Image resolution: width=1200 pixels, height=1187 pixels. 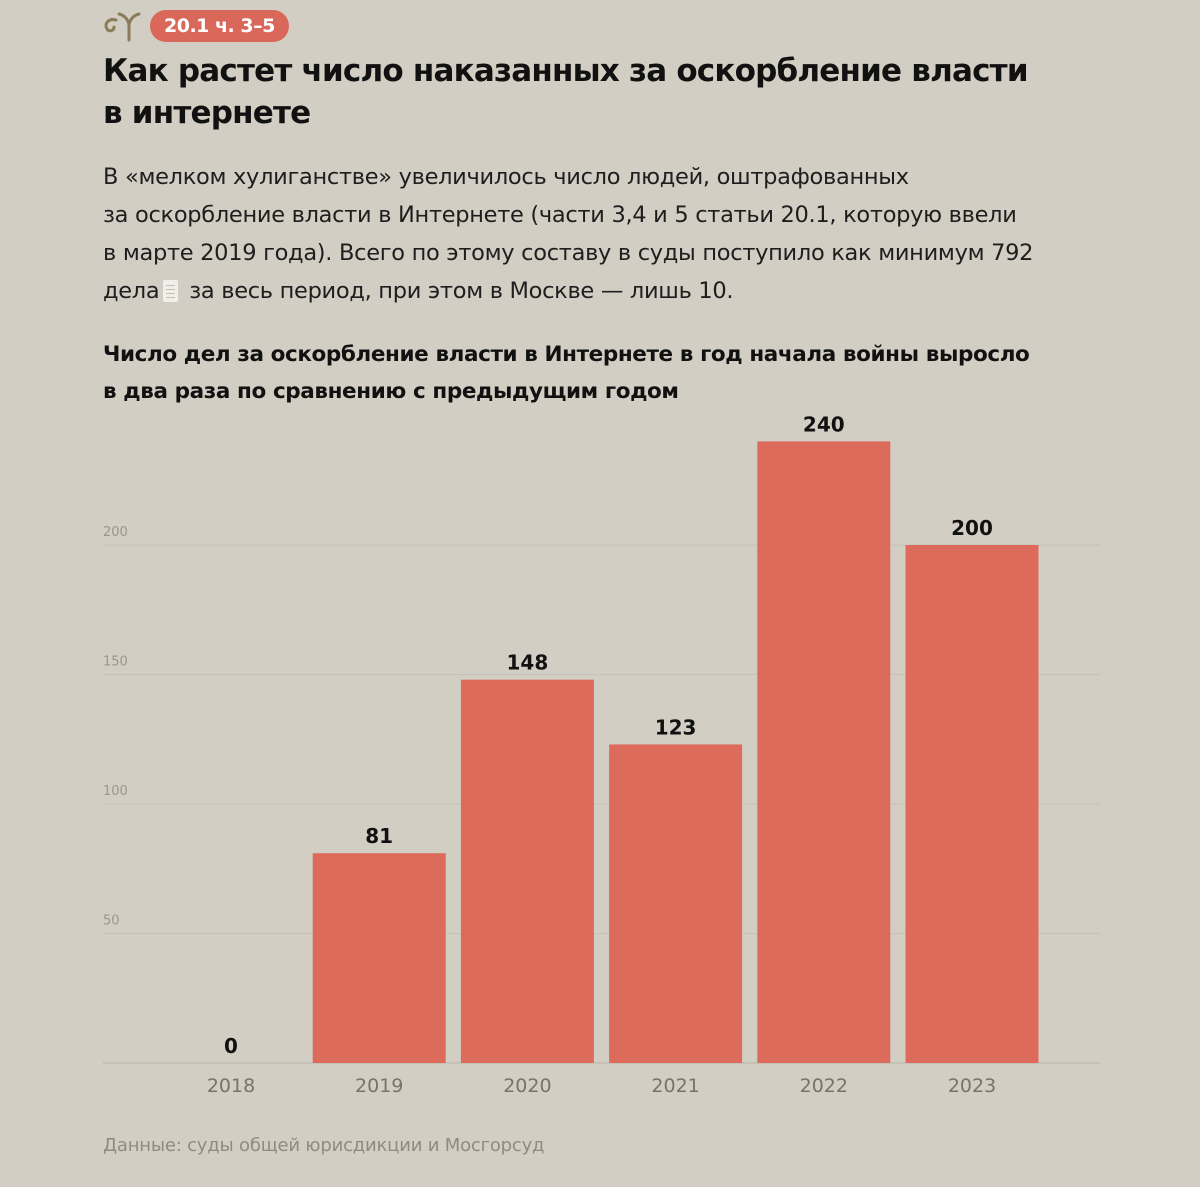 What do you see at coordinates (219, 26) in the screenshot?
I see `article-badge: 20.1 ч. 3–5` at bounding box center [219, 26].